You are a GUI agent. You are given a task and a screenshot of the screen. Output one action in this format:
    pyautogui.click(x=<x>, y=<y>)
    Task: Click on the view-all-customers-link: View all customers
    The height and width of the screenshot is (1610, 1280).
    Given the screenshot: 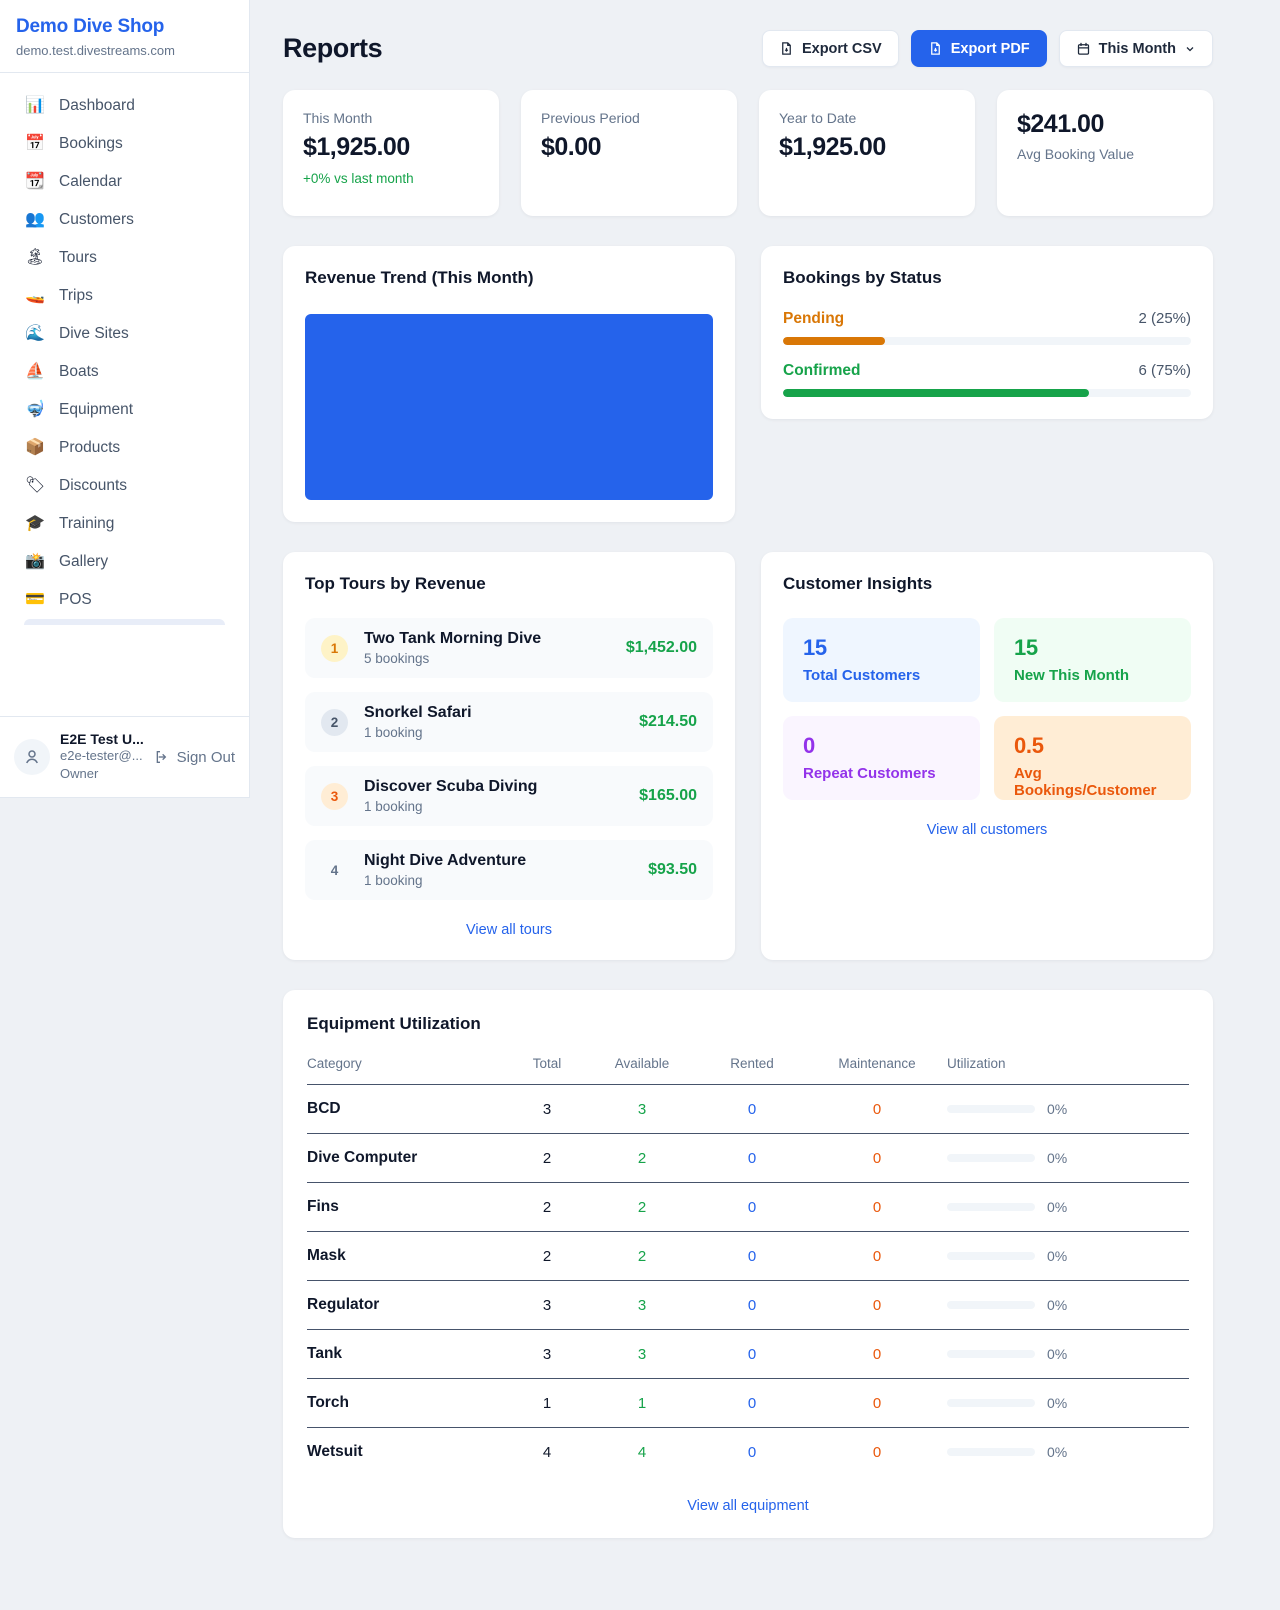 What is the action you would take?
    pyautogui.click(x=987, y=830)
    